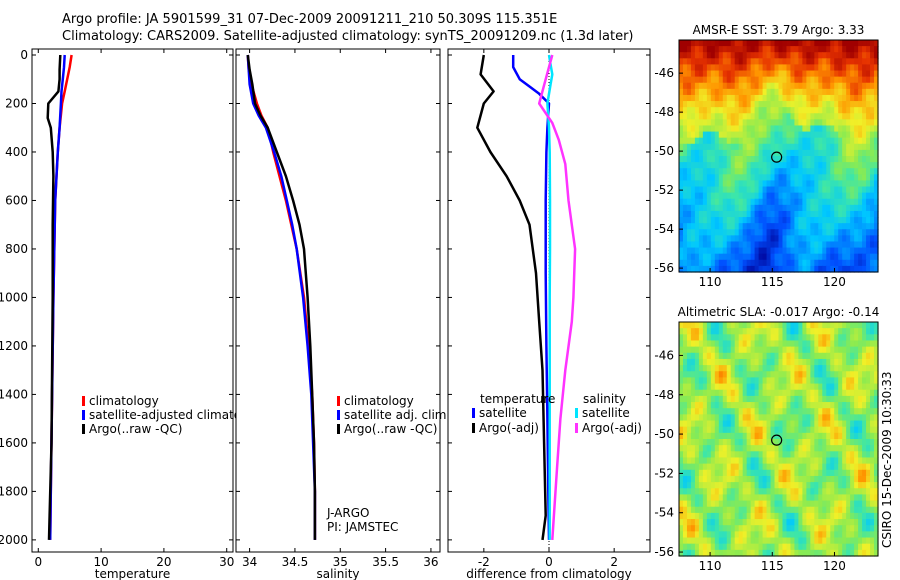  I want to click on x-tick-label: 34, so click(249, 562).